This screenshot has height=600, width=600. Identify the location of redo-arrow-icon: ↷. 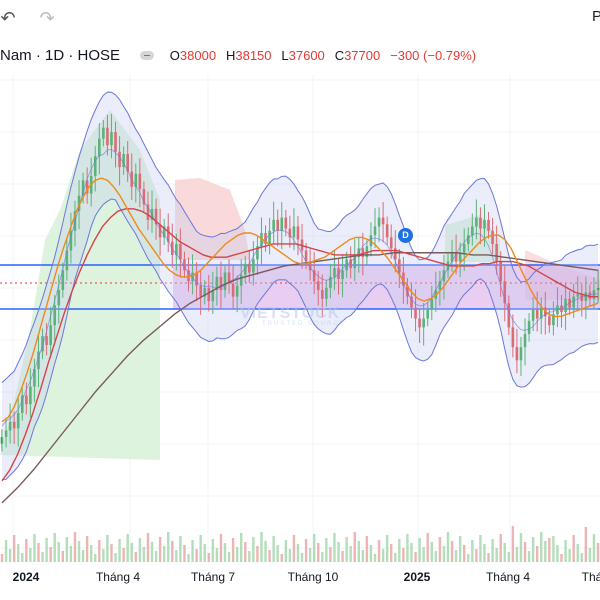
(47, 18).